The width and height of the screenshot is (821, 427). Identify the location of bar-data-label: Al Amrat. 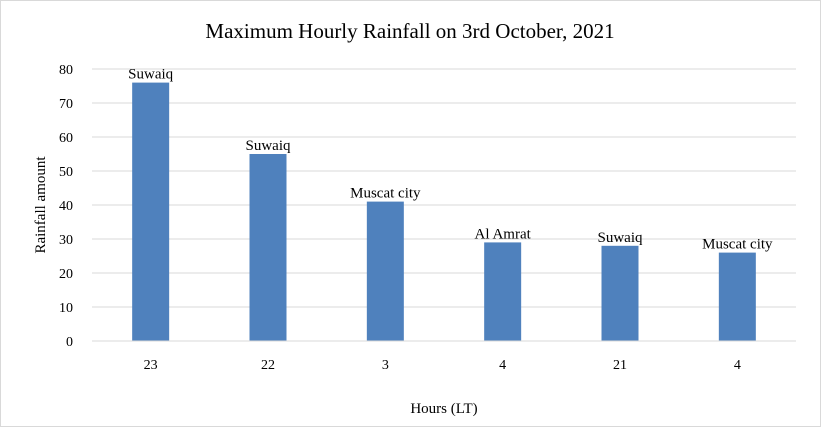
(503, 234).